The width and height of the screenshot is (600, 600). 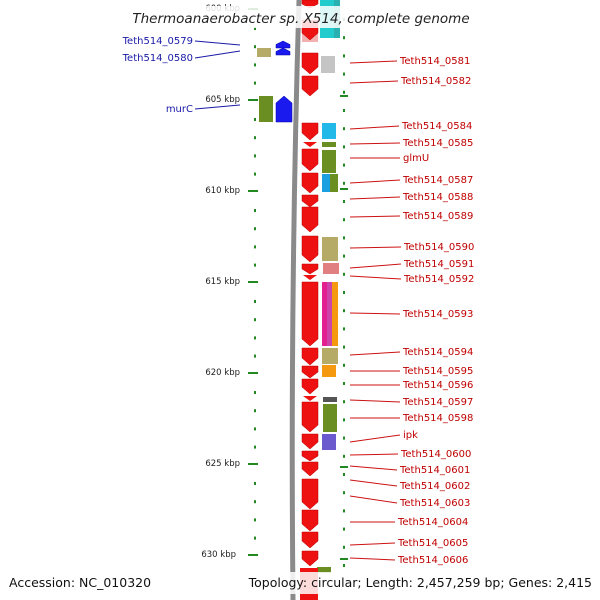 I want to click on gene-label-right: Teth514_0584, so click(x=436, y=126).